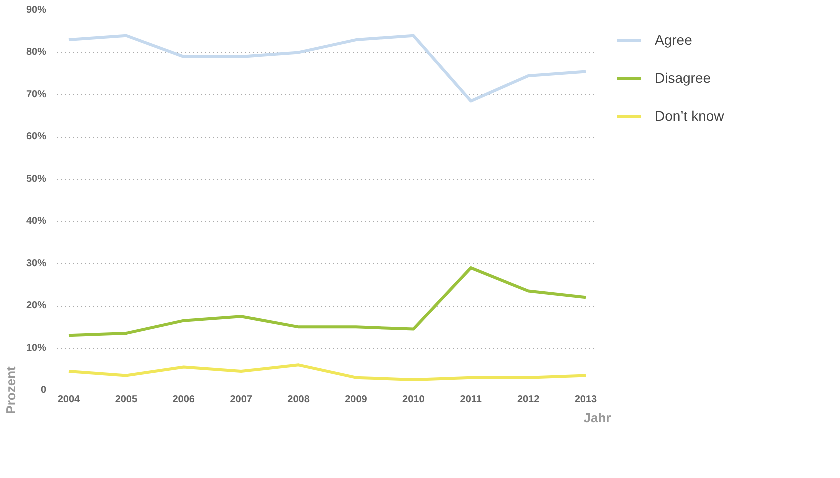 This screenshot has width=840, height=478. Describe the element at coordinates (36, 52) in the screenshot. I see `y-tick-label: 80%` at that location.